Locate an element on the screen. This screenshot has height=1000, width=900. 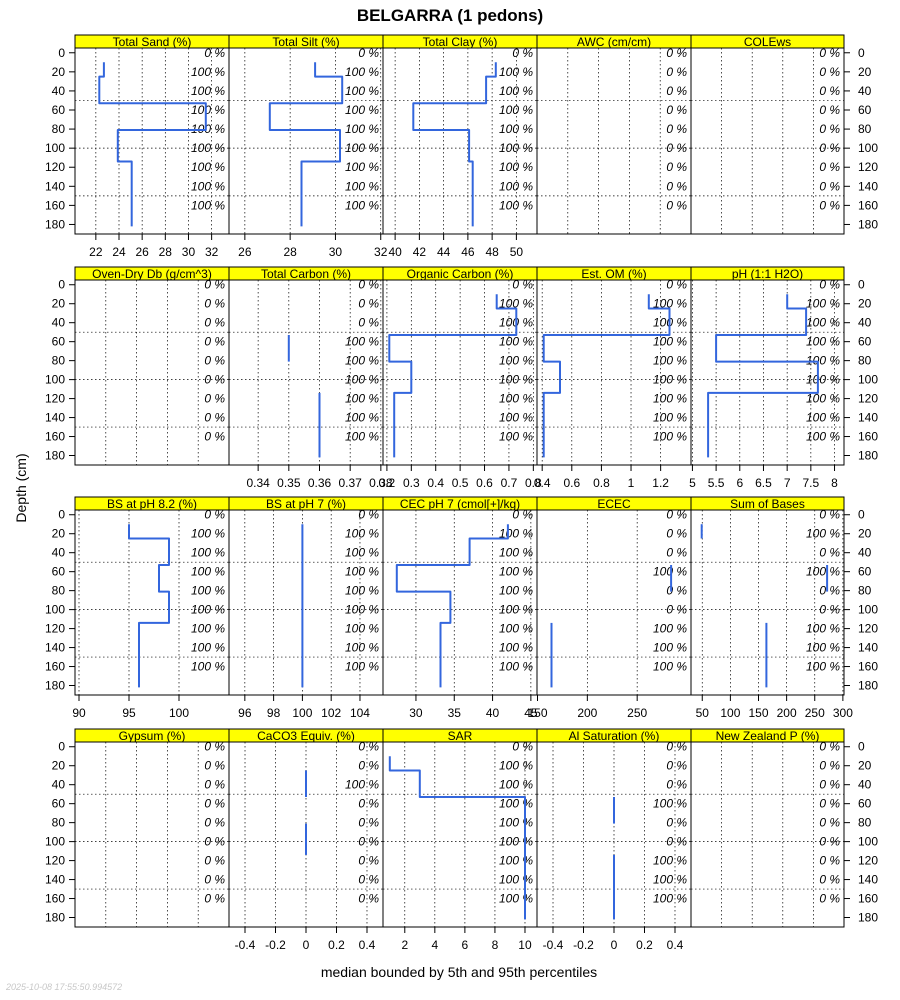
x-tick-label: 5.5 is located at coordinates (716, 483).